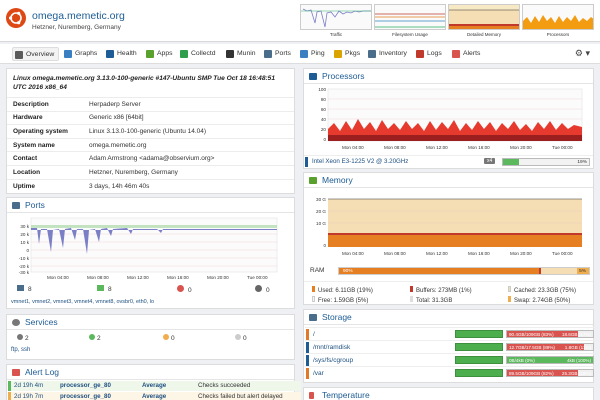 The height and width of the screenshot is (400, 600). What do you see at coordinates (150, 205) in the screenshot?
I see `ports-panel-header: Ports` at bounding box center [150, 205].